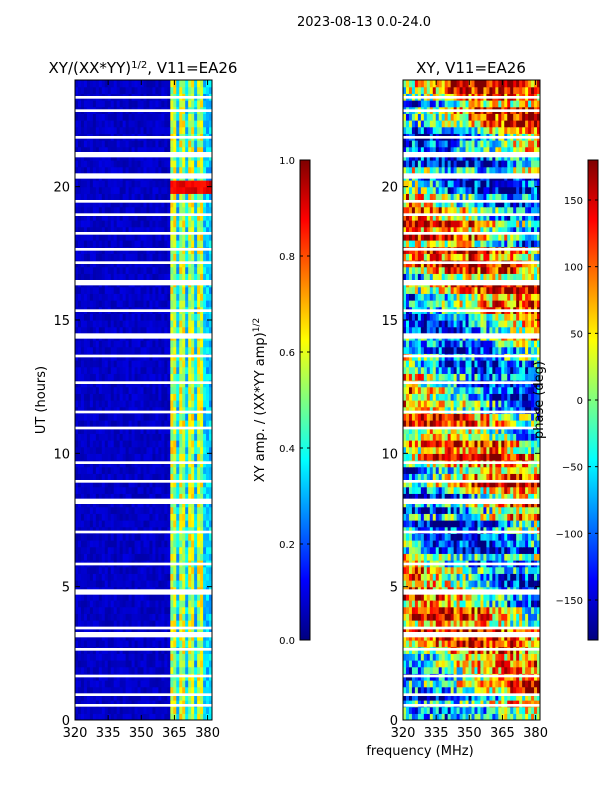 The image size is (600, 800). I want to click on amp-ytick-label: 10, so click(61, 454).